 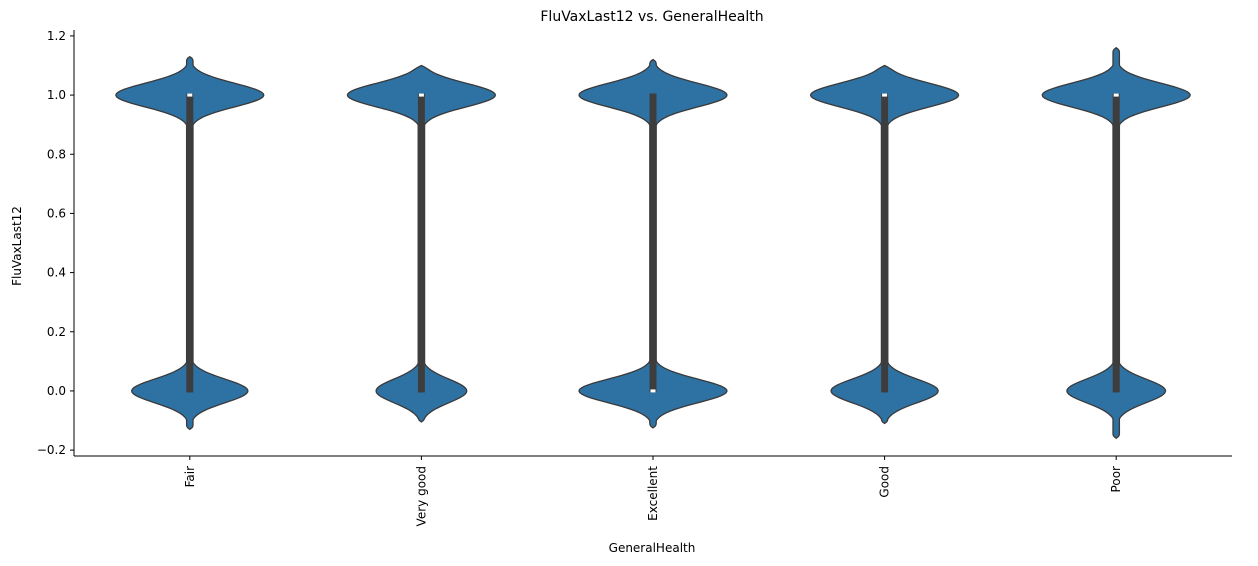 What do you see at coordinates (190, 476) in the screenshot?
I see `x-tick-label: Fair` at bounding box center [190, 476].